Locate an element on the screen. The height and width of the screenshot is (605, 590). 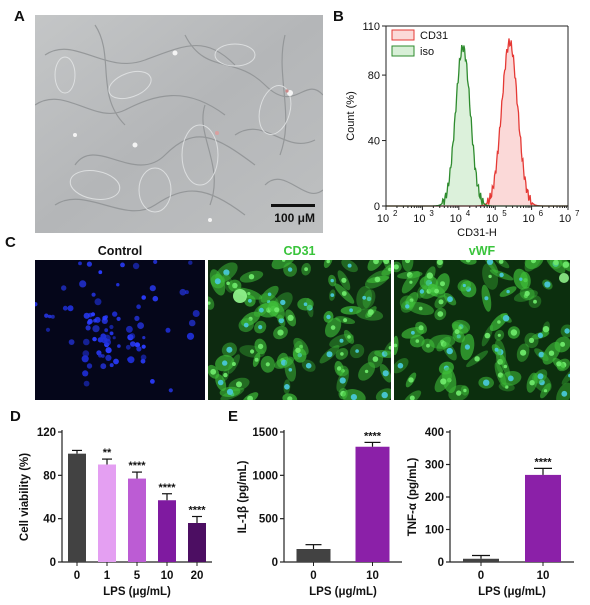
cd31-area is located at coordinates (477, 122).